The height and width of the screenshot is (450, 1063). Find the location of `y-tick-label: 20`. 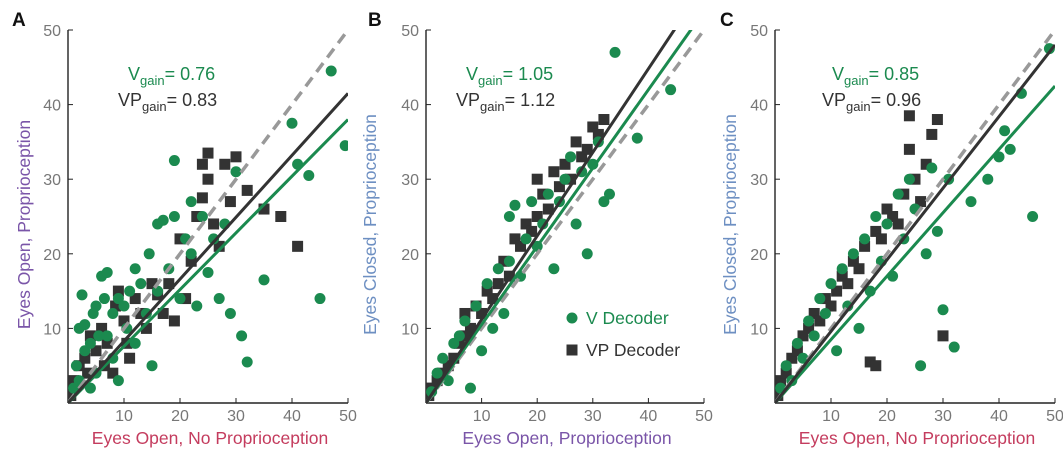

y-tick-label: 20 is located at coordinates (410, 255).